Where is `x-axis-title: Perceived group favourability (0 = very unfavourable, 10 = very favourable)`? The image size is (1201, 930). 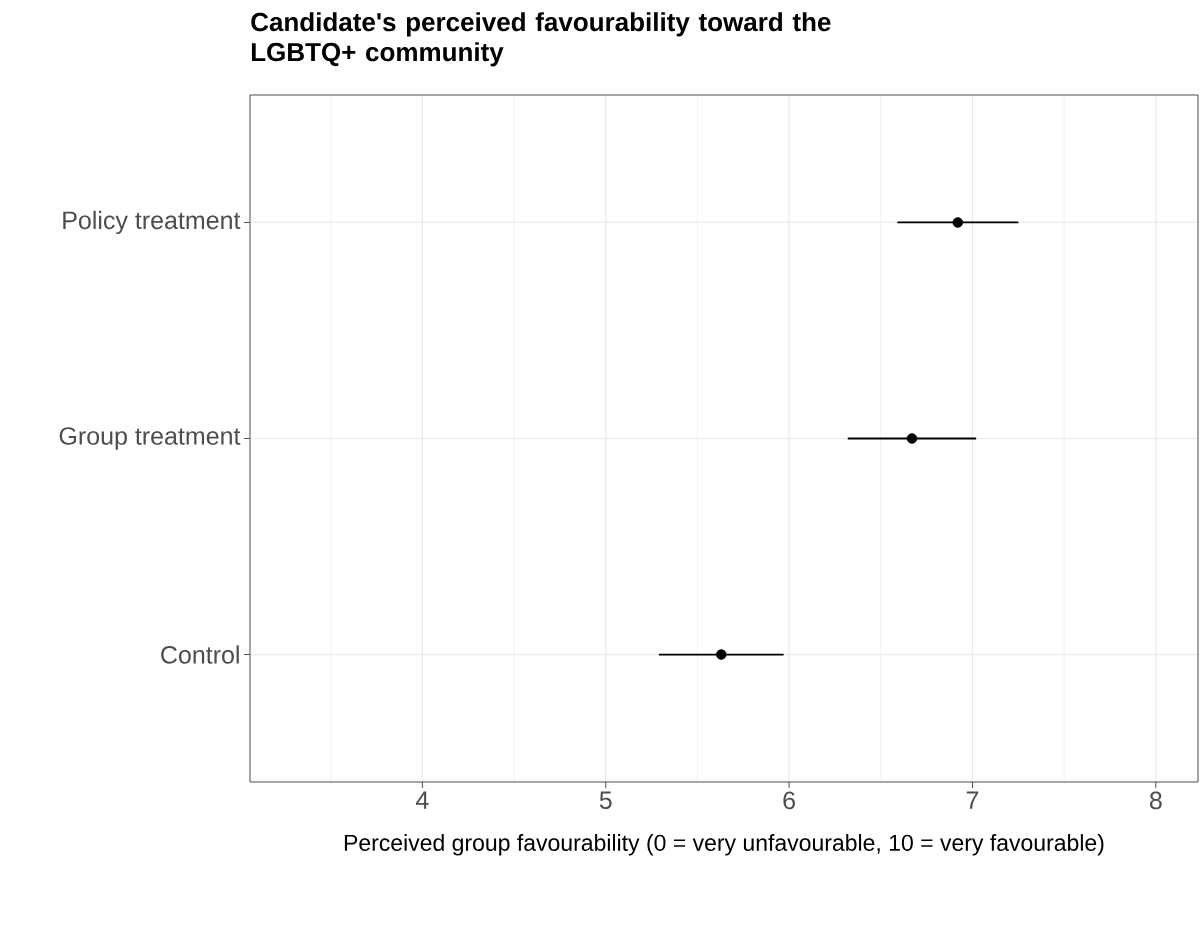 x-axis-title: Perceived group favourability (0 = very unfavourable, 10 = very favourable) is located at coordinates (724, 845).